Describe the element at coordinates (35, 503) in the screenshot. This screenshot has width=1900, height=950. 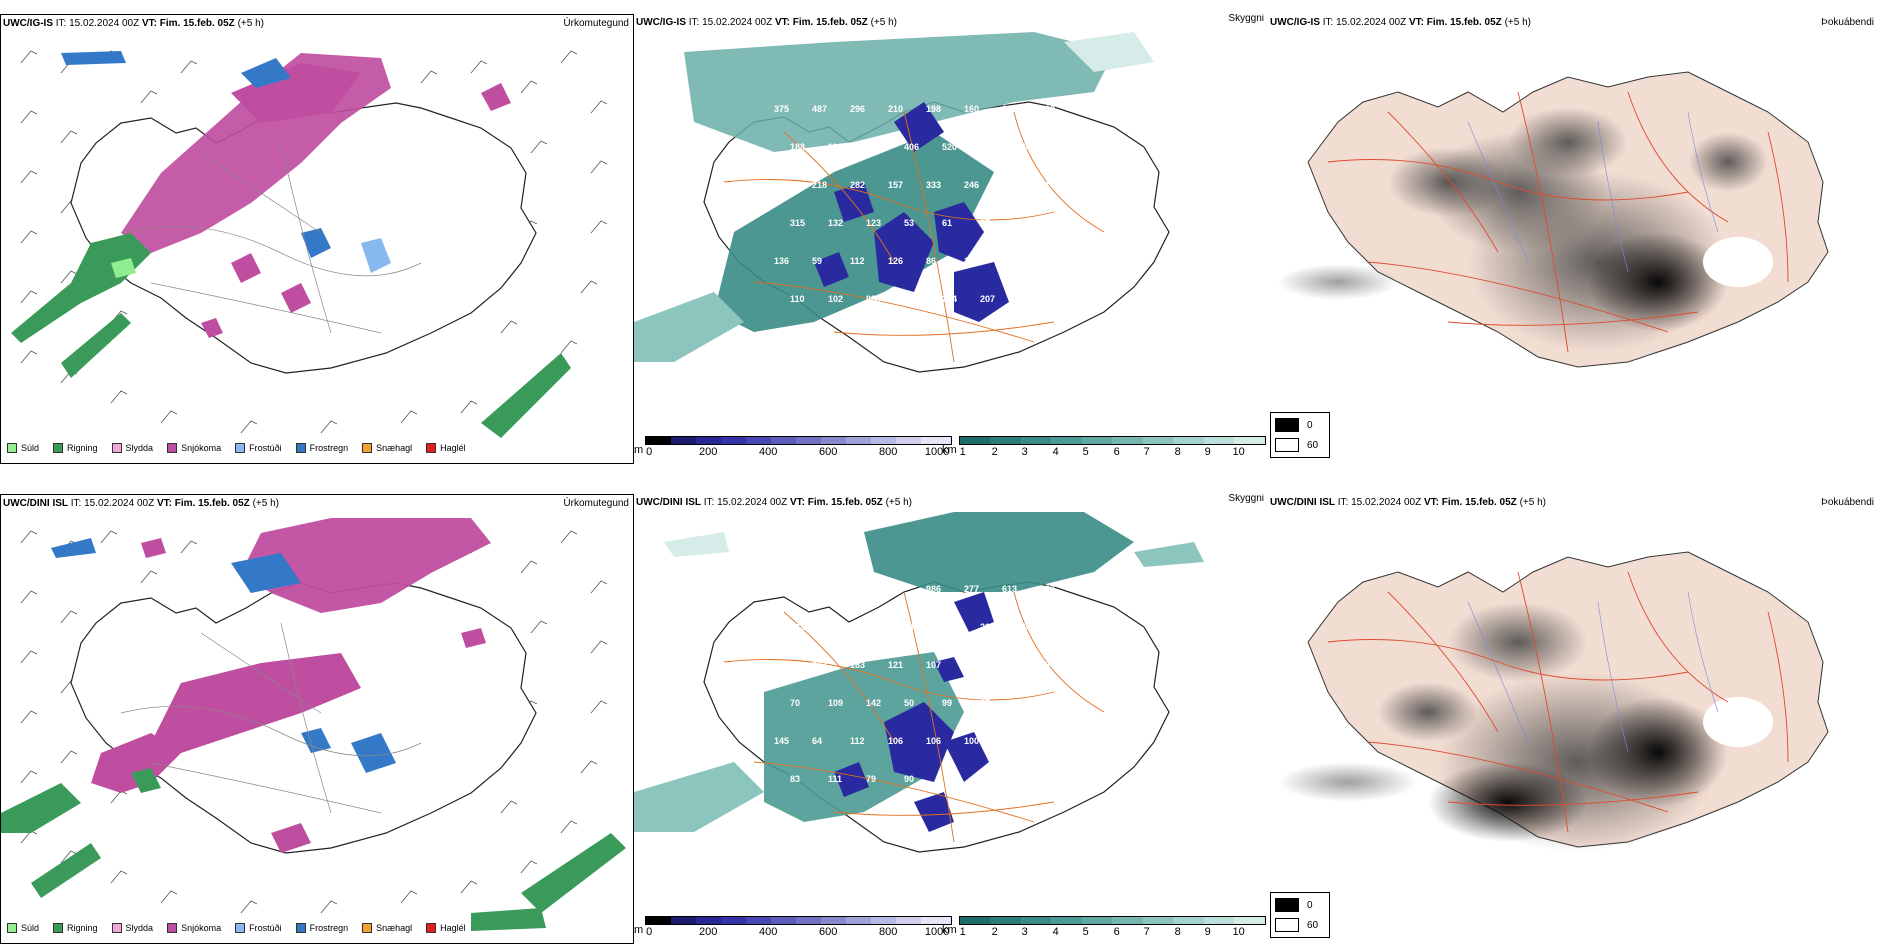
I see `model-name: UWC/DINI ISL` at that location.